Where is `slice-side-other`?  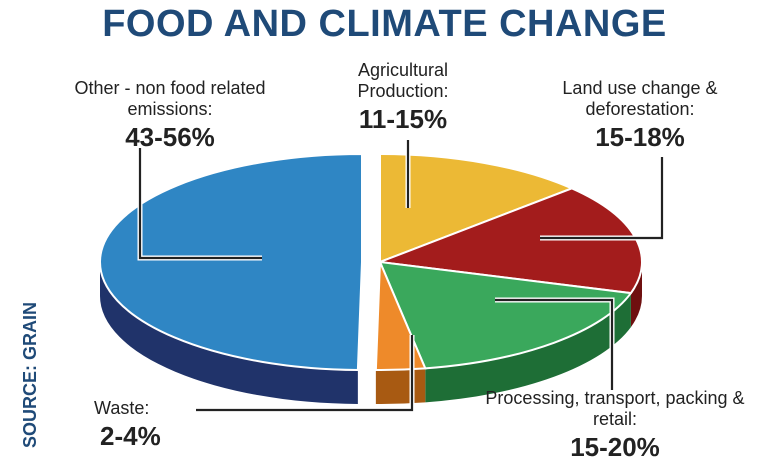
slice-side-other is located at coordinates (229, 333).